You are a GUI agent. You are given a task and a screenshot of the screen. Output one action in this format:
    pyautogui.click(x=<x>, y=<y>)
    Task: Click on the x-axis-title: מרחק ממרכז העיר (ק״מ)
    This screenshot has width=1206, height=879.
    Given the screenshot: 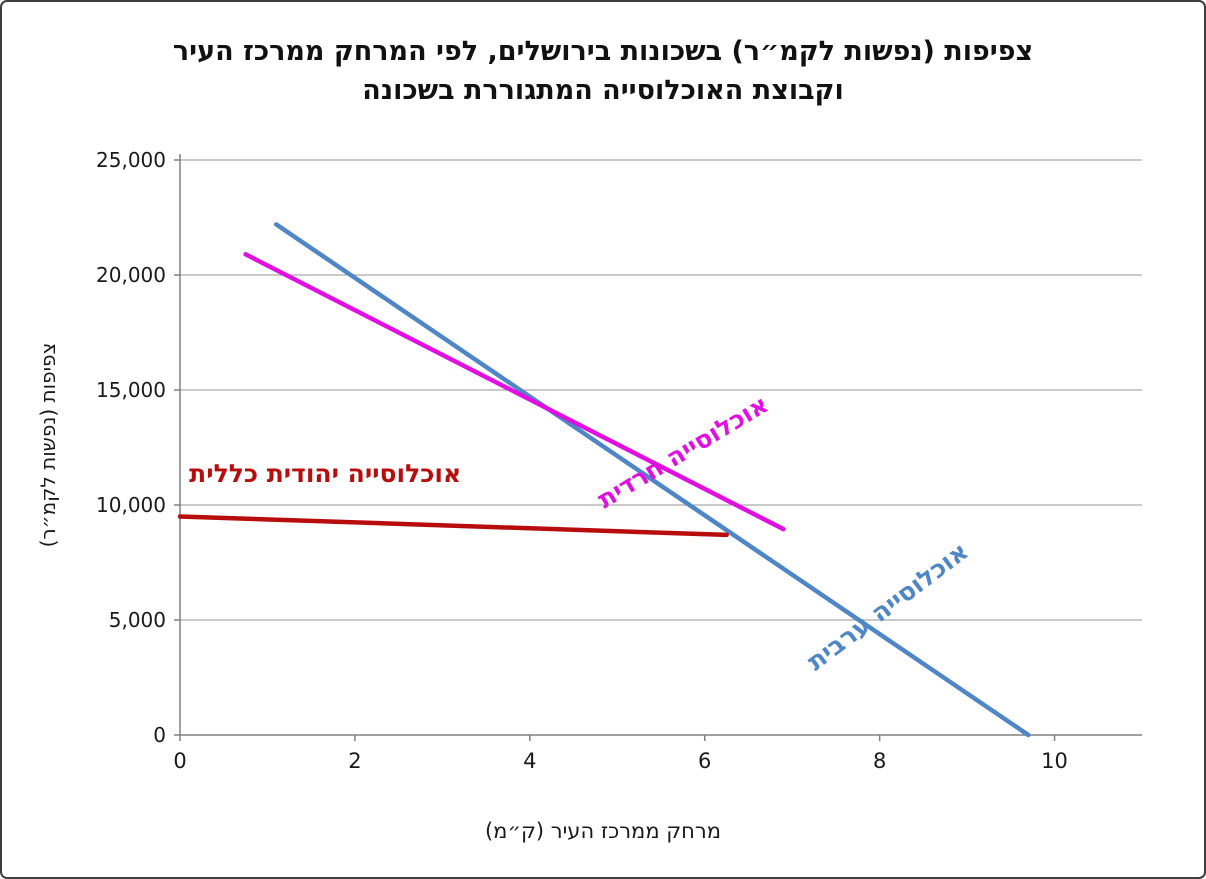 What is the action you would take?
    pyautogui.click(x=602, y=831)
    